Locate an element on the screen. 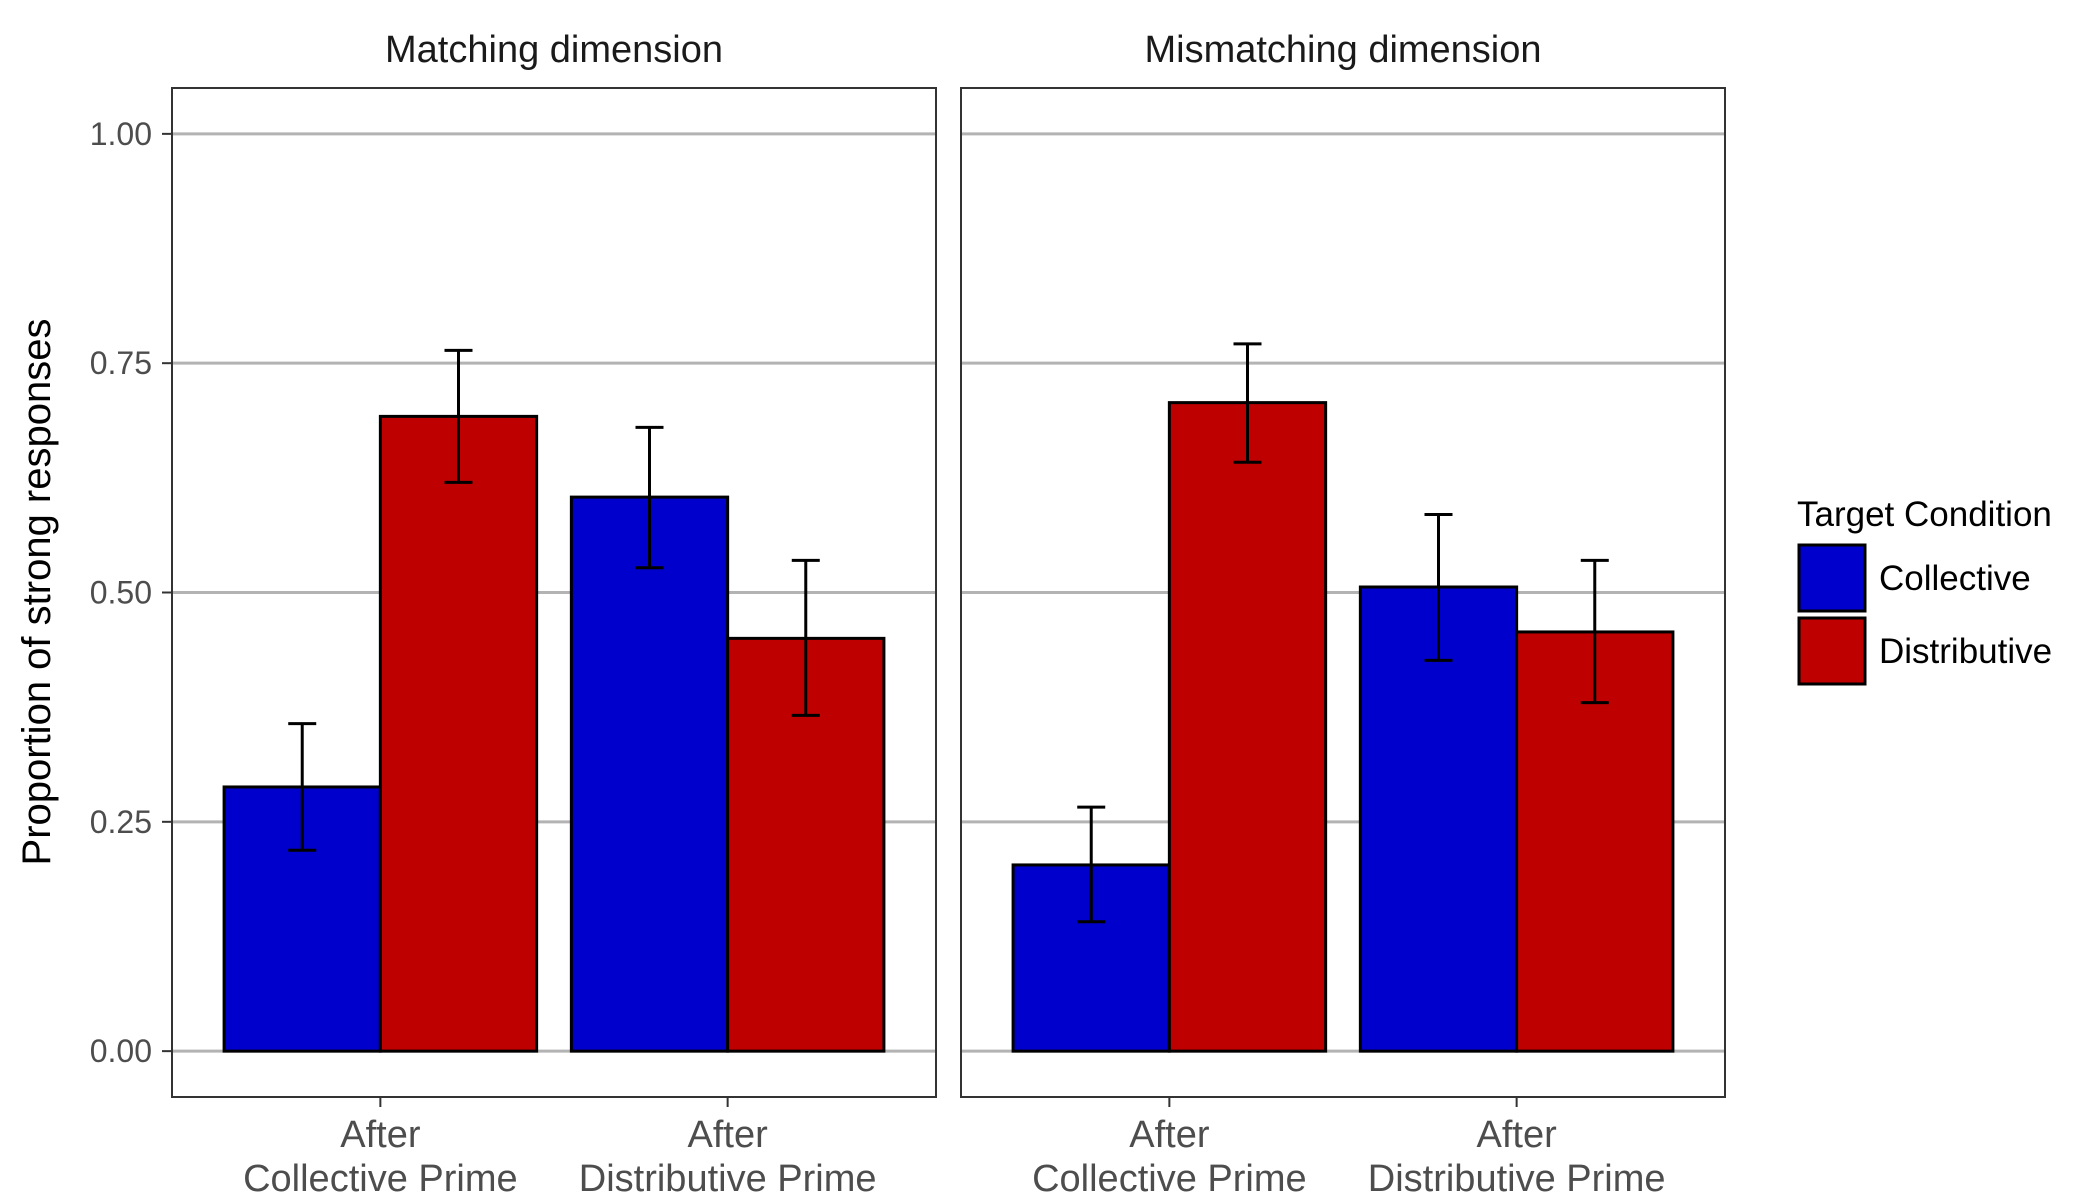  panel-title: Matching dimension is located at coordinates (554, 50).